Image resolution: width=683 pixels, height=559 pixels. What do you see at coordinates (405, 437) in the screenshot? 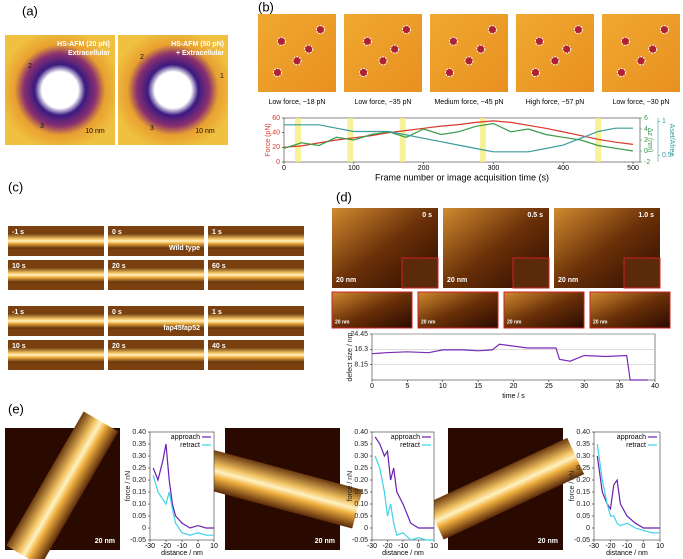
I see `legend-label: approach` at bounding box center [405, 437].